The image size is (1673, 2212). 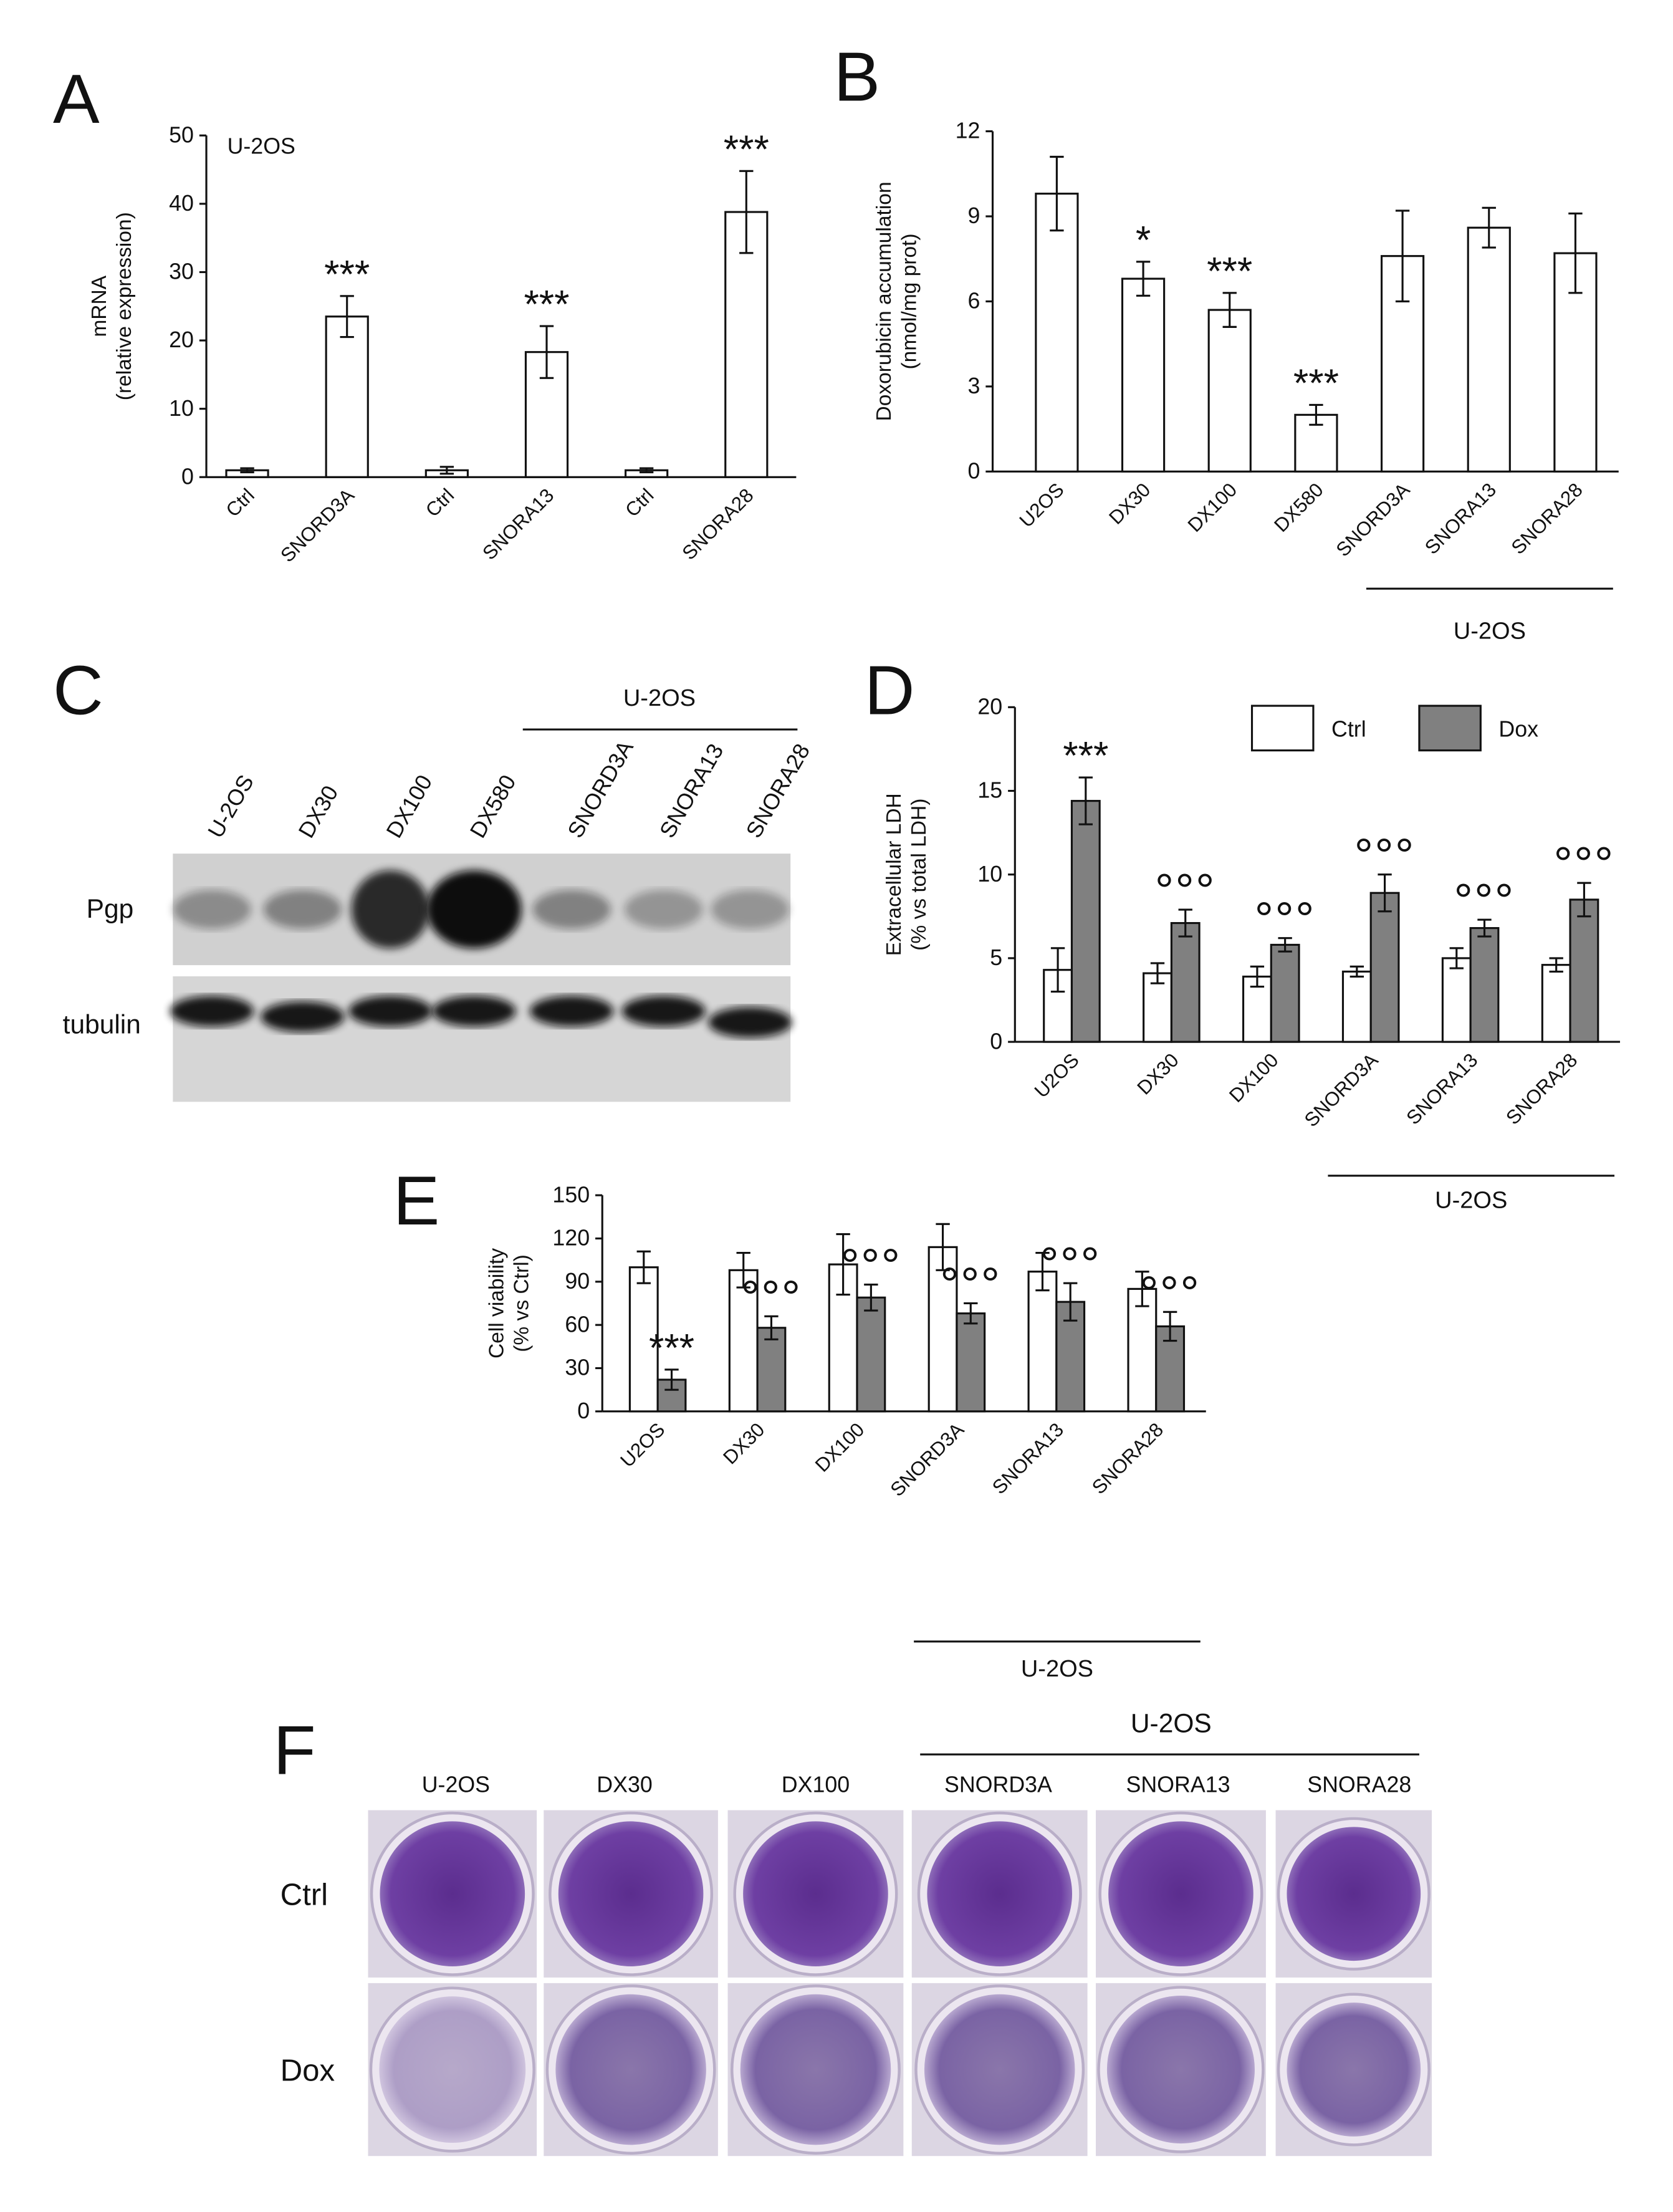 I want to click on column-label: SNORA28, so click(x=1359, y=1784).